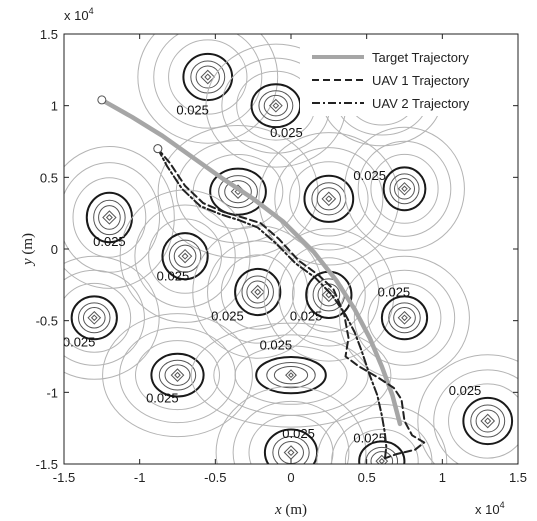  Describe the element at coordinates (52, 392) in the screenshot. I see `y-tick-label: -1` at that location.